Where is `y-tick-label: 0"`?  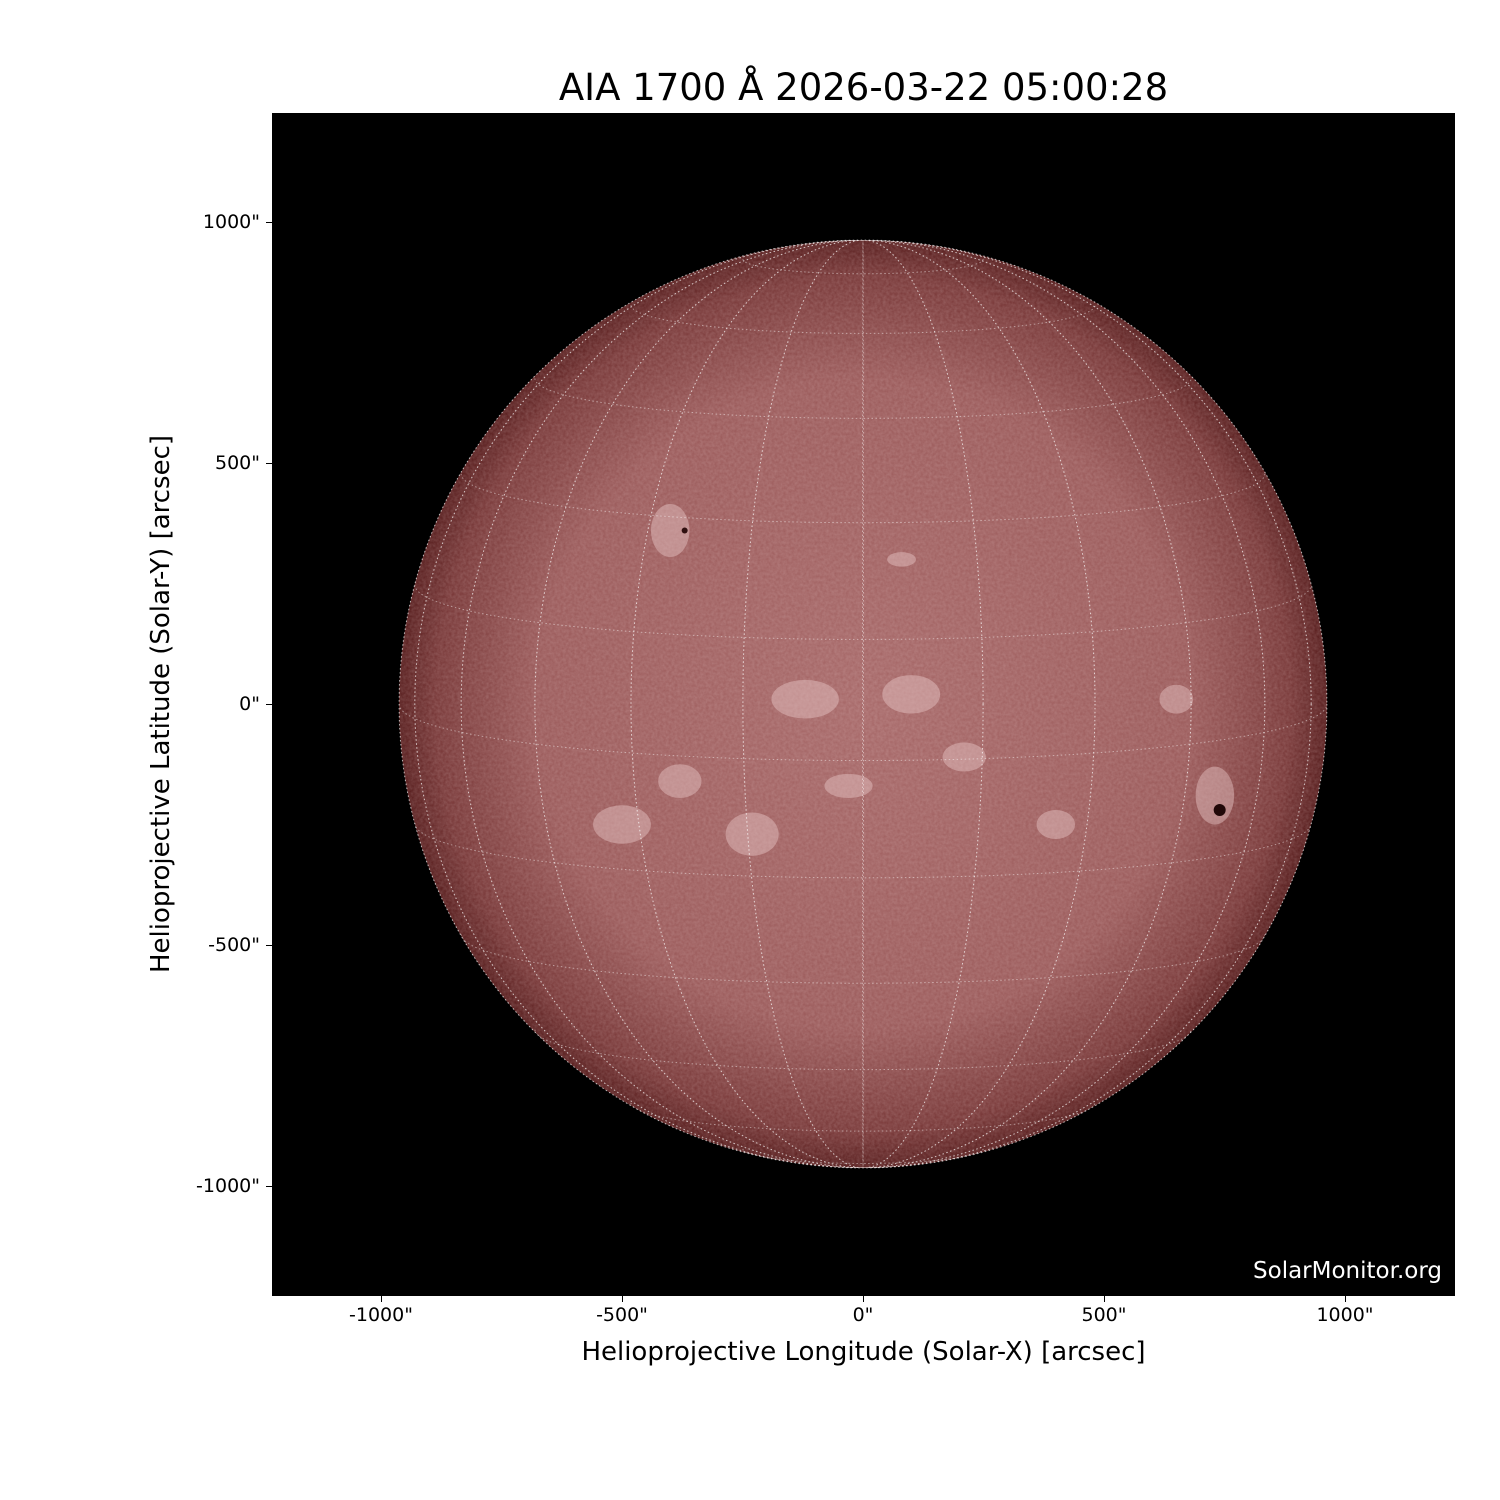
y-tick-label: 0" is located at coordinates (249, 704).